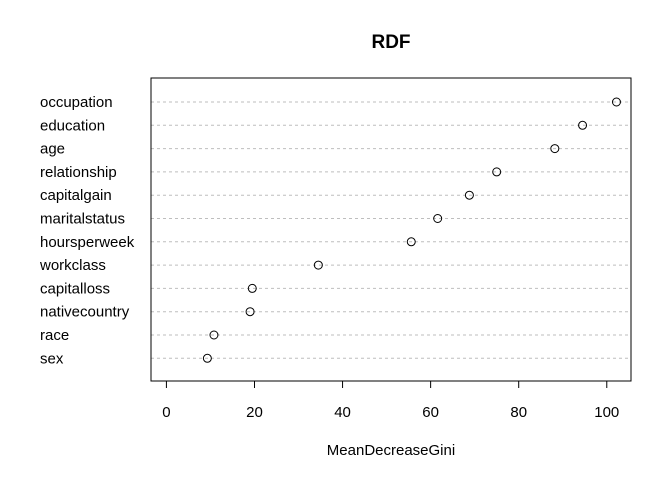  I want to click on category-label: workclass, so click(72, 265).